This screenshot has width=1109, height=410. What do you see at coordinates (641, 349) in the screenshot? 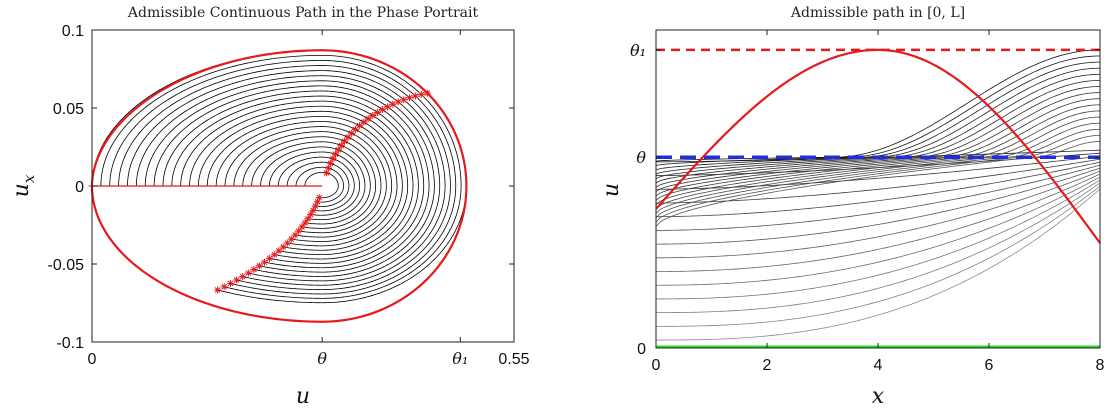
I see `right-y-tick-label-0: 0` at bounding box center [641, 349].